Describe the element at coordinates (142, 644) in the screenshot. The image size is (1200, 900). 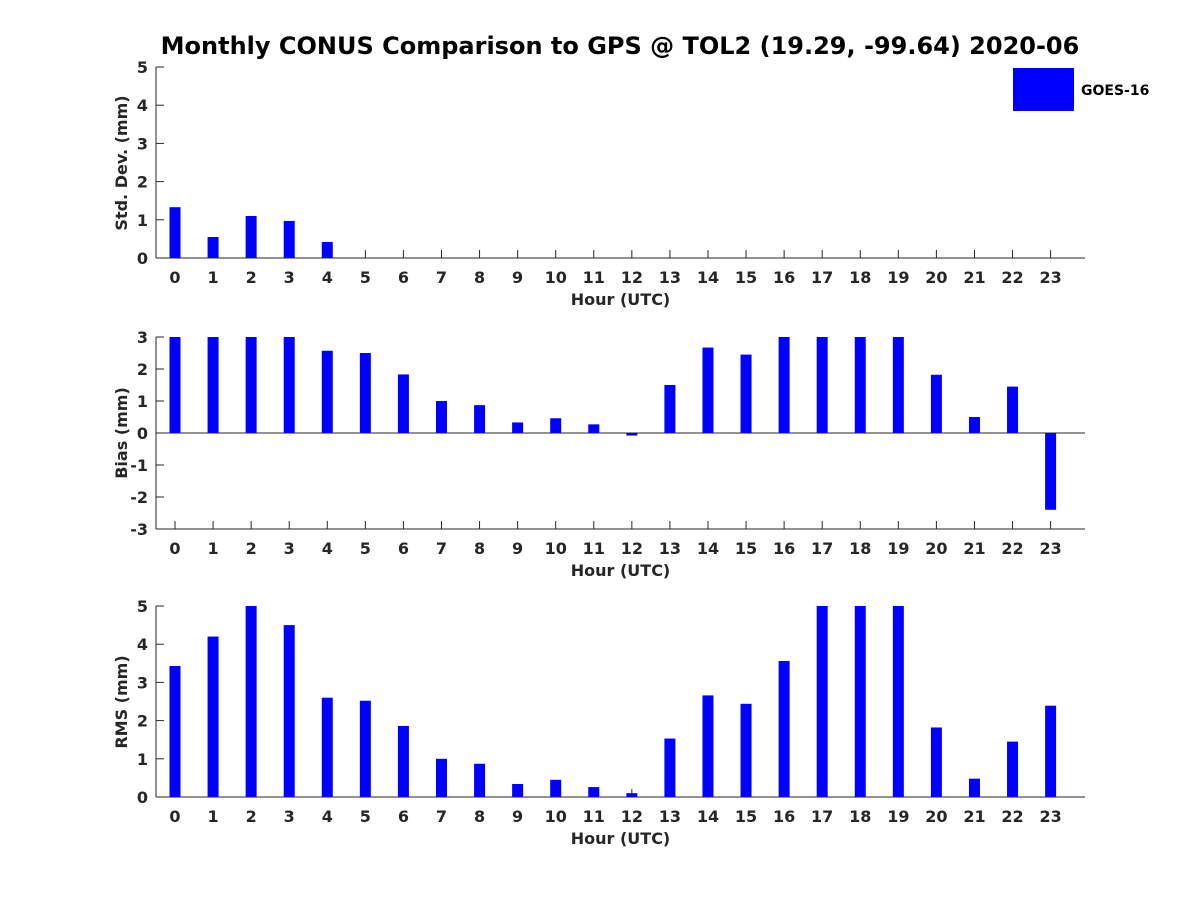
I see `rms-ytick-label: 4` at that location.